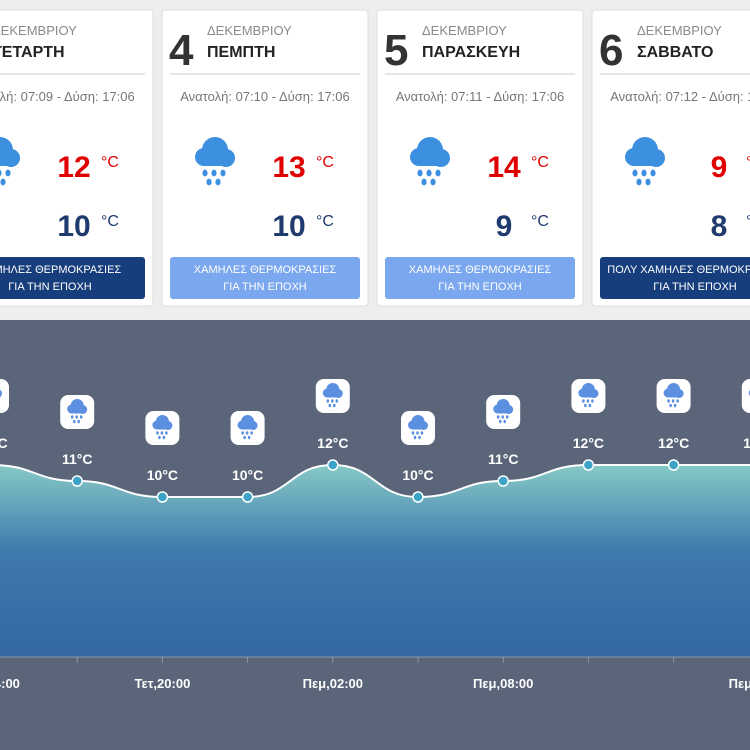  What do you see at coordinates (480, 270) in the screenshot?
I see `warning-text: ΧΑΜΗΛΕΣ ΘΕΡΜΟΚΡΑΣΙΕΣ` at bounding box center [480, 270].